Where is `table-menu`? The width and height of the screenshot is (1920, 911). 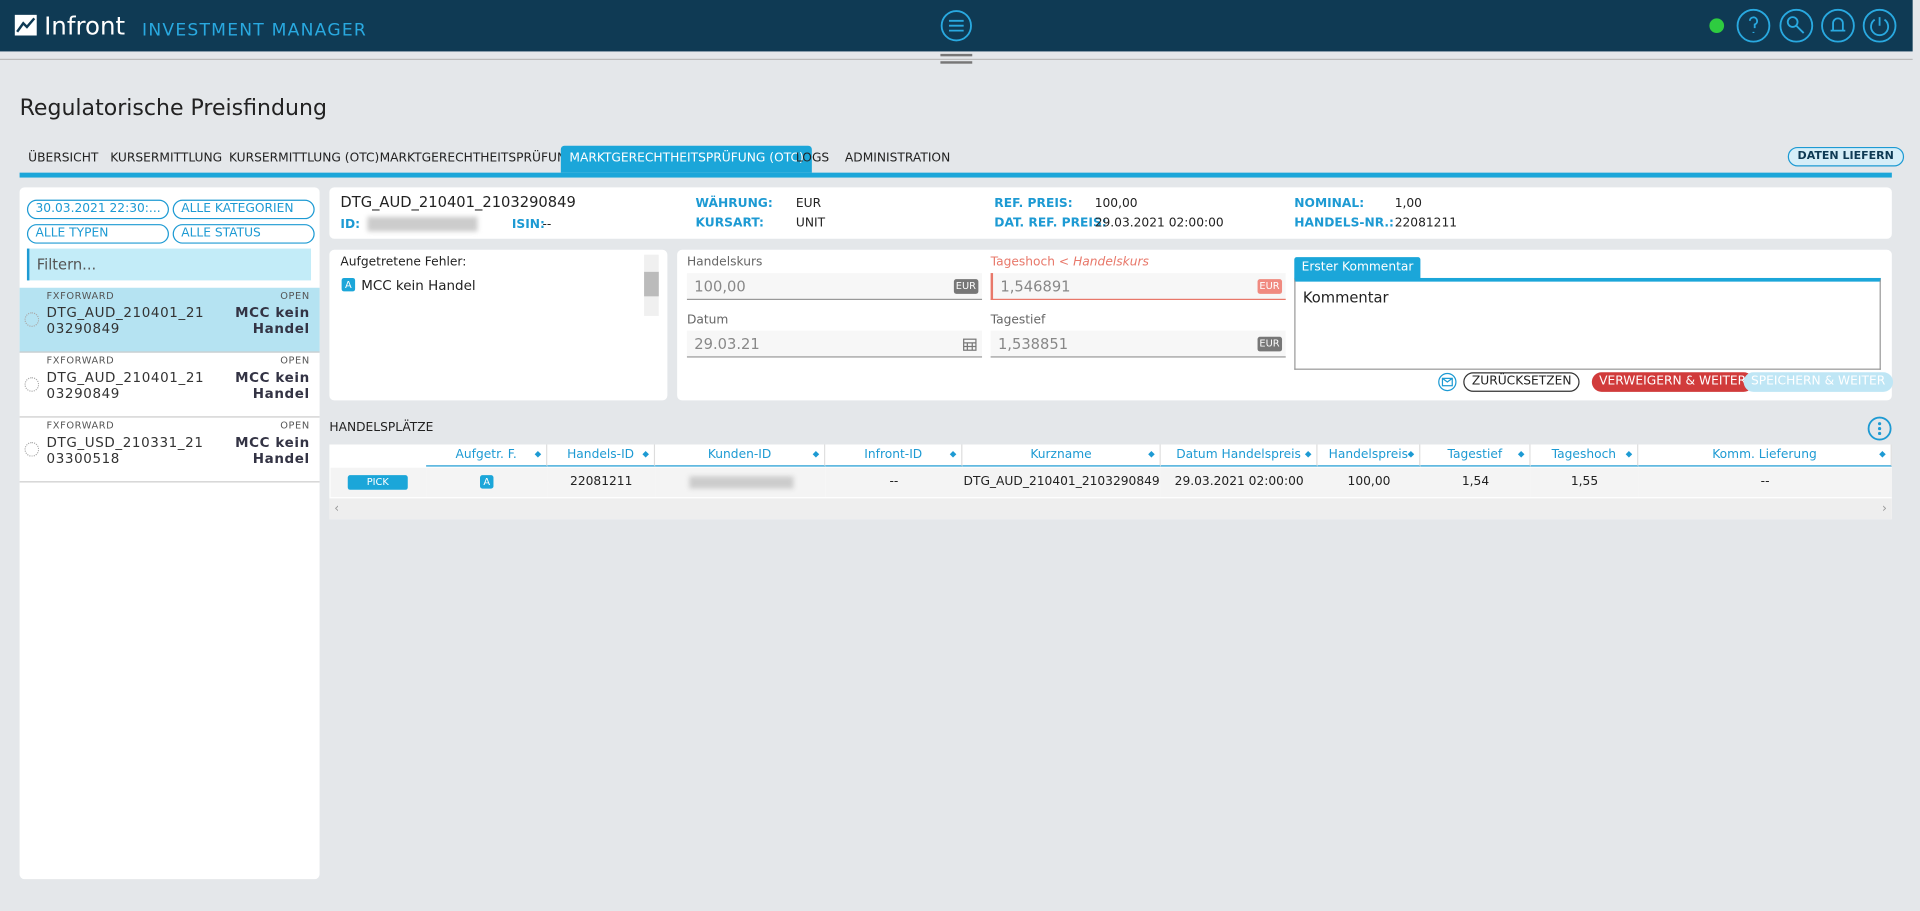 table-menu is located at coordinates (1879, 429).